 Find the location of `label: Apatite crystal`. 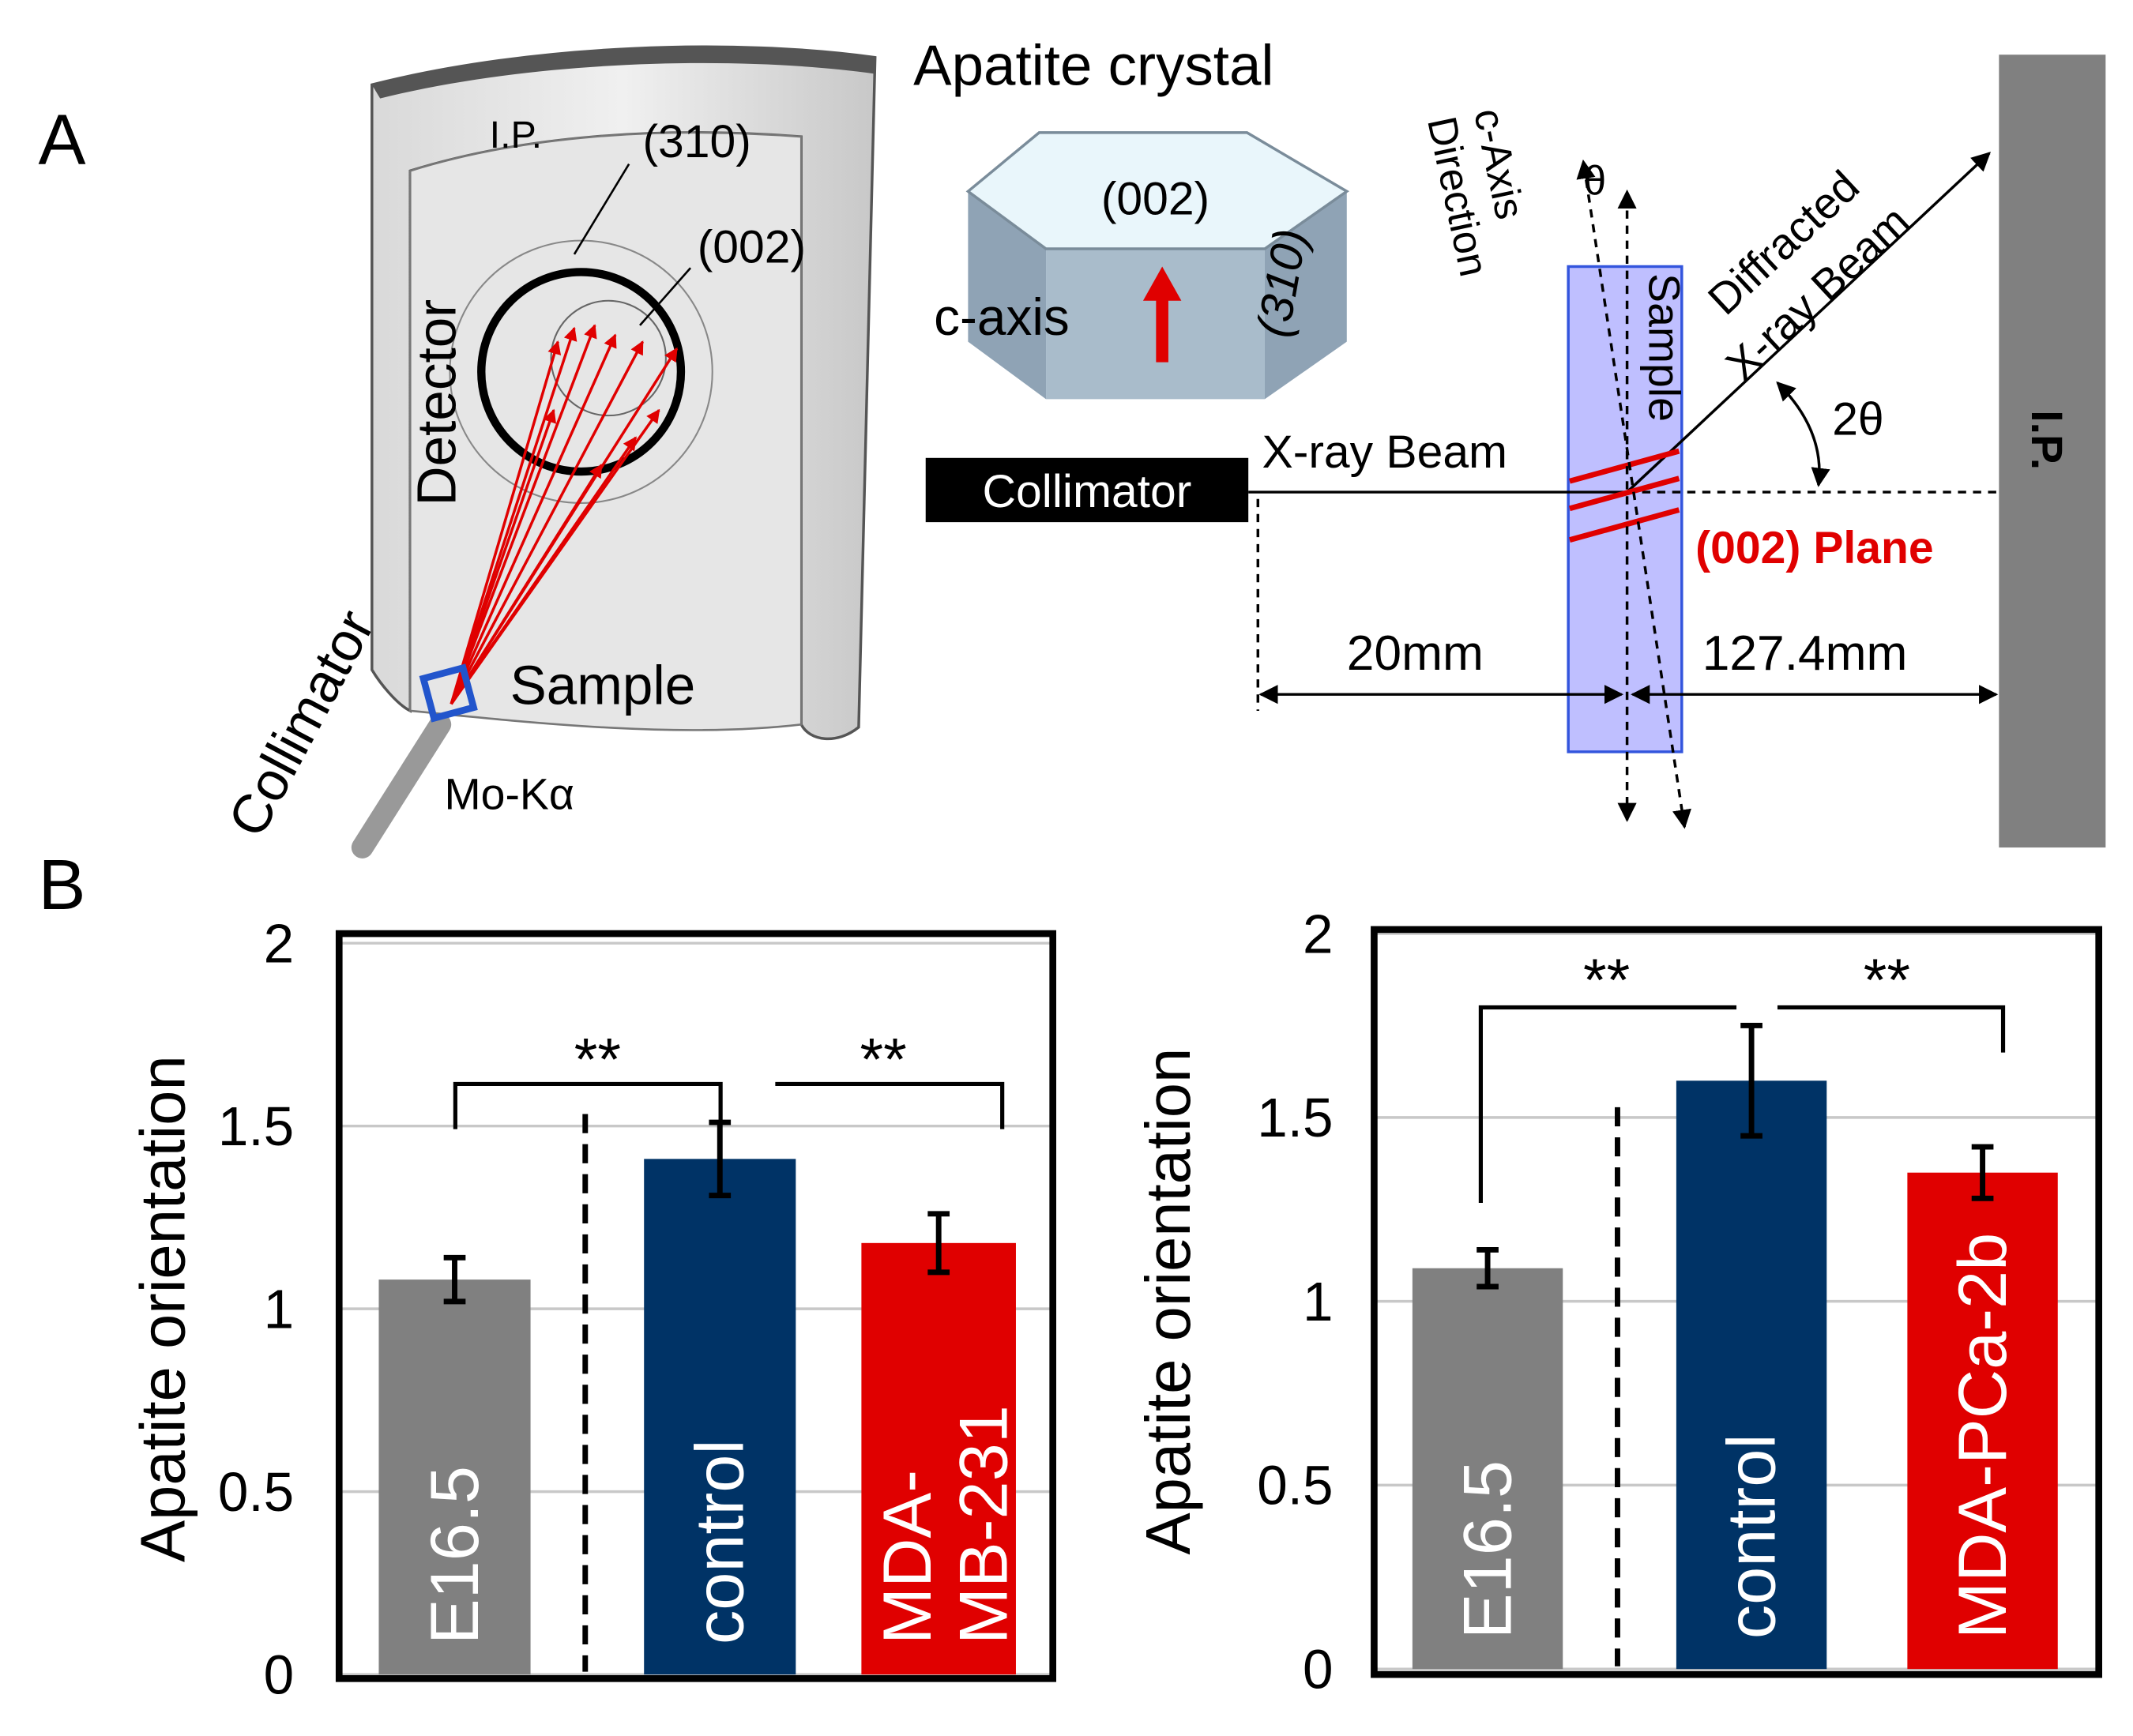

label: Apatite crystal is located at coordinates (1093, 65).